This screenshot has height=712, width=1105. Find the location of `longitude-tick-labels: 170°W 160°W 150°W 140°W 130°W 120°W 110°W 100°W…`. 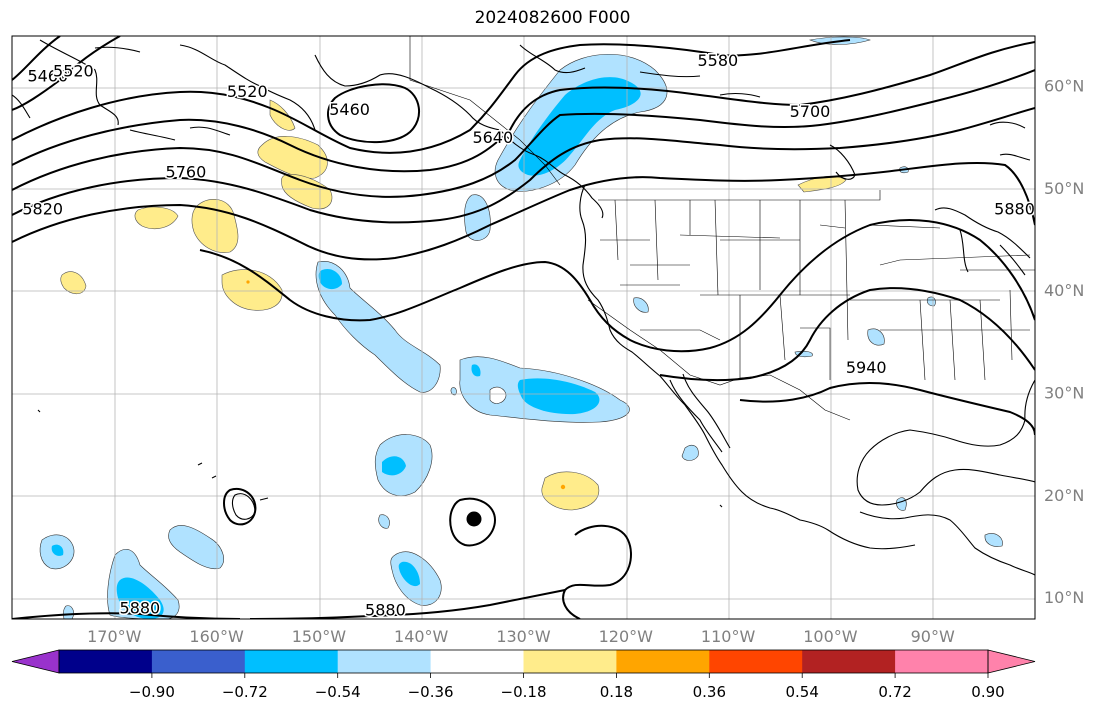

longitude-tick-labels: 170°W 160°W 150°W 140°W 130°W 120°W 110°W 100°W… is located at coordinates (521, 636).